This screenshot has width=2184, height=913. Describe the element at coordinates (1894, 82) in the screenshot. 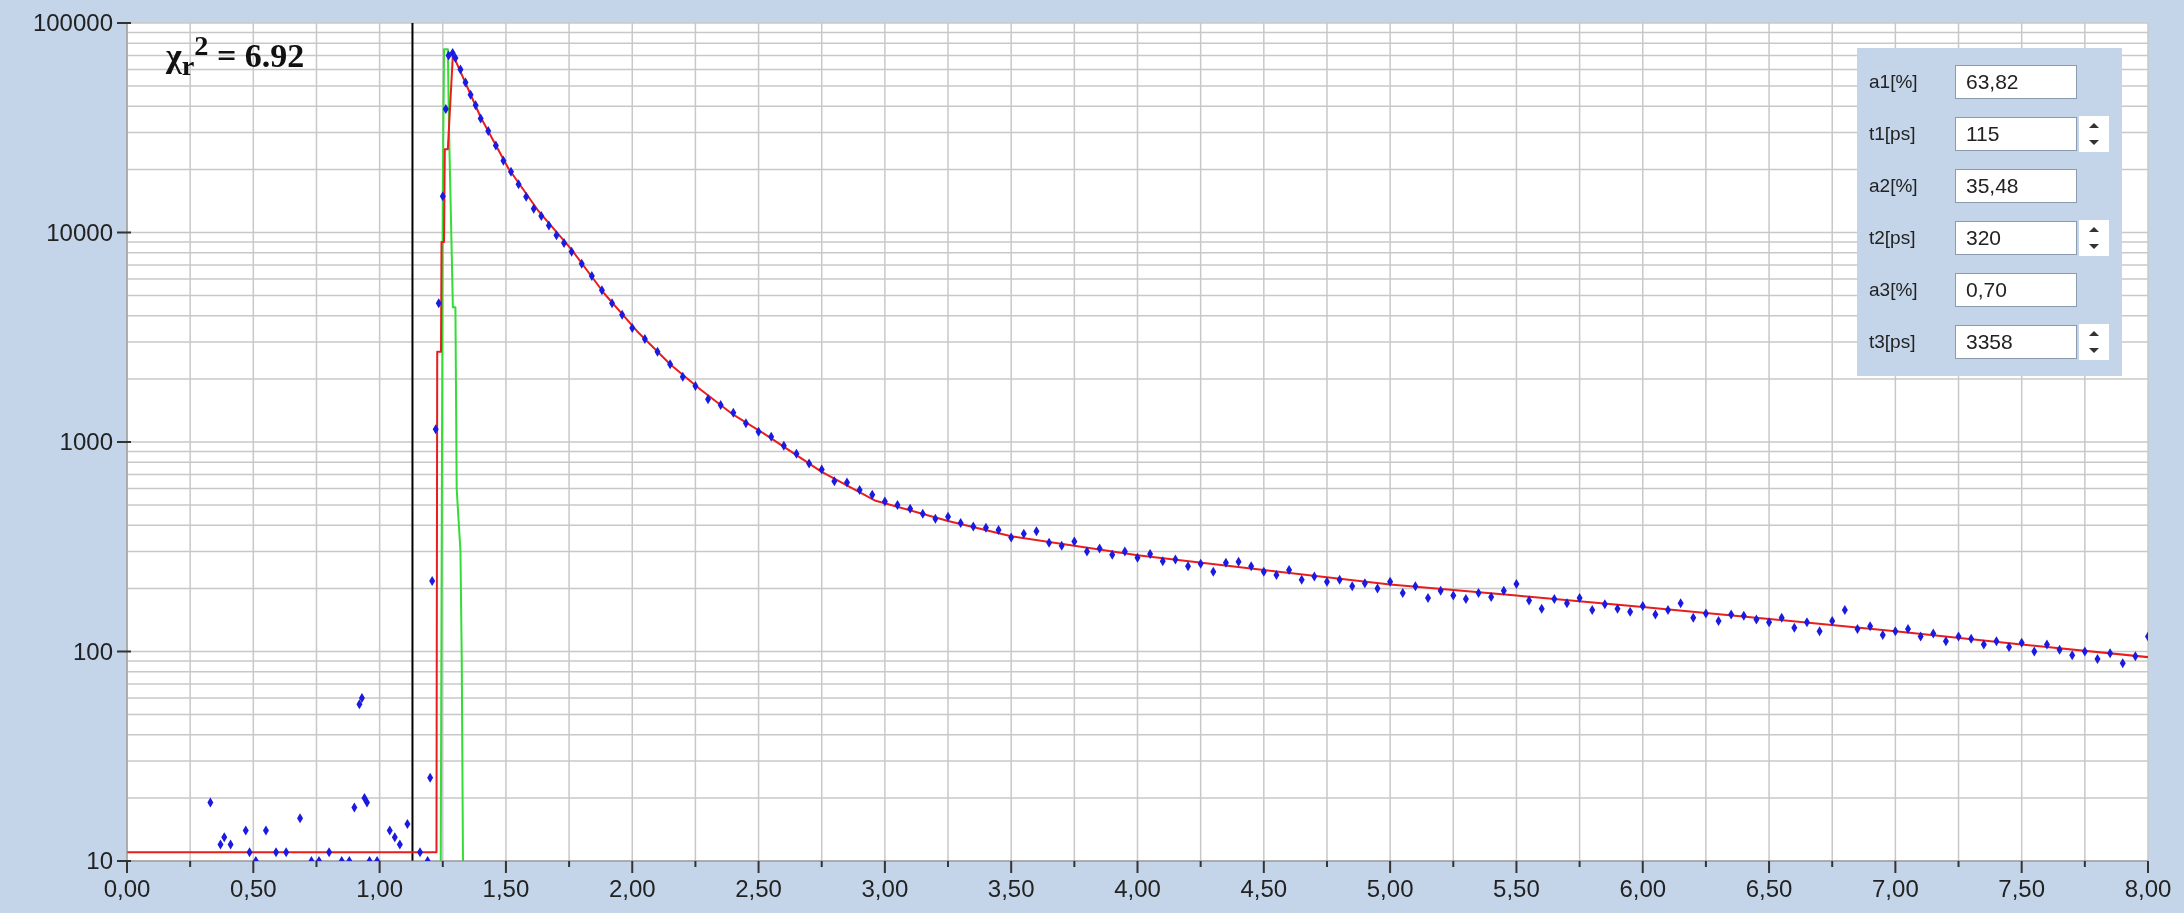

I see `annotation: a1[%]` at that location.